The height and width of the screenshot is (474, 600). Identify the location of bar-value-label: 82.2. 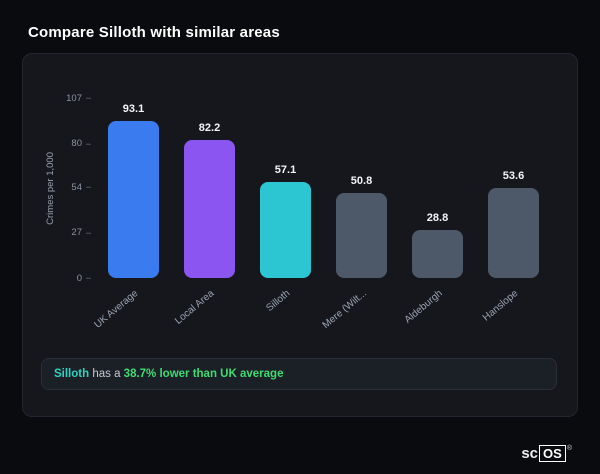
(209, 127).